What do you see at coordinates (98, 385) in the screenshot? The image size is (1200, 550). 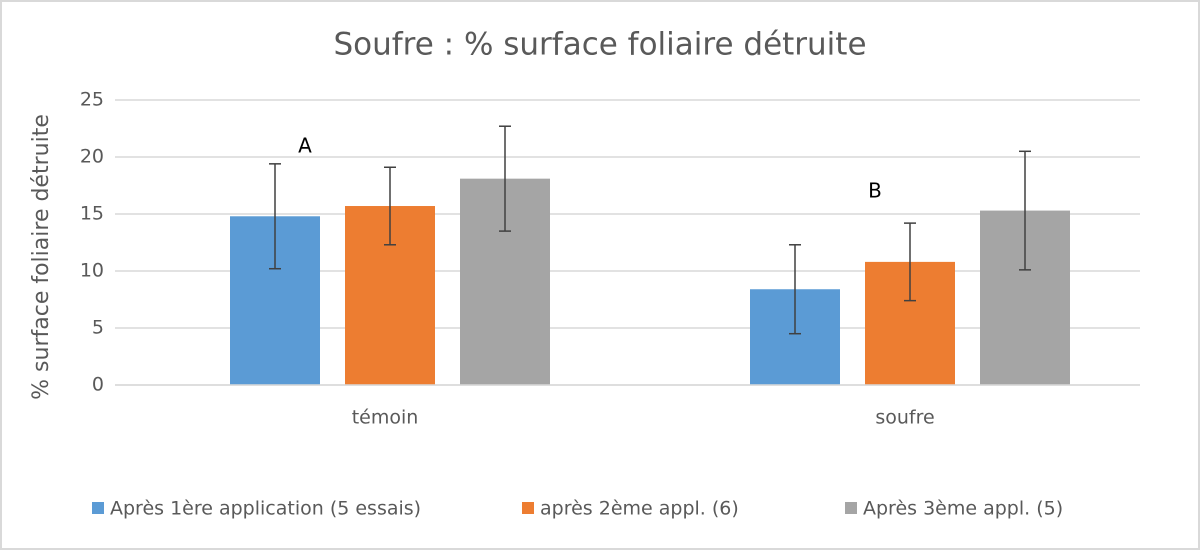 I see `y-tick-label: 0` at bounding box center [98, 385].